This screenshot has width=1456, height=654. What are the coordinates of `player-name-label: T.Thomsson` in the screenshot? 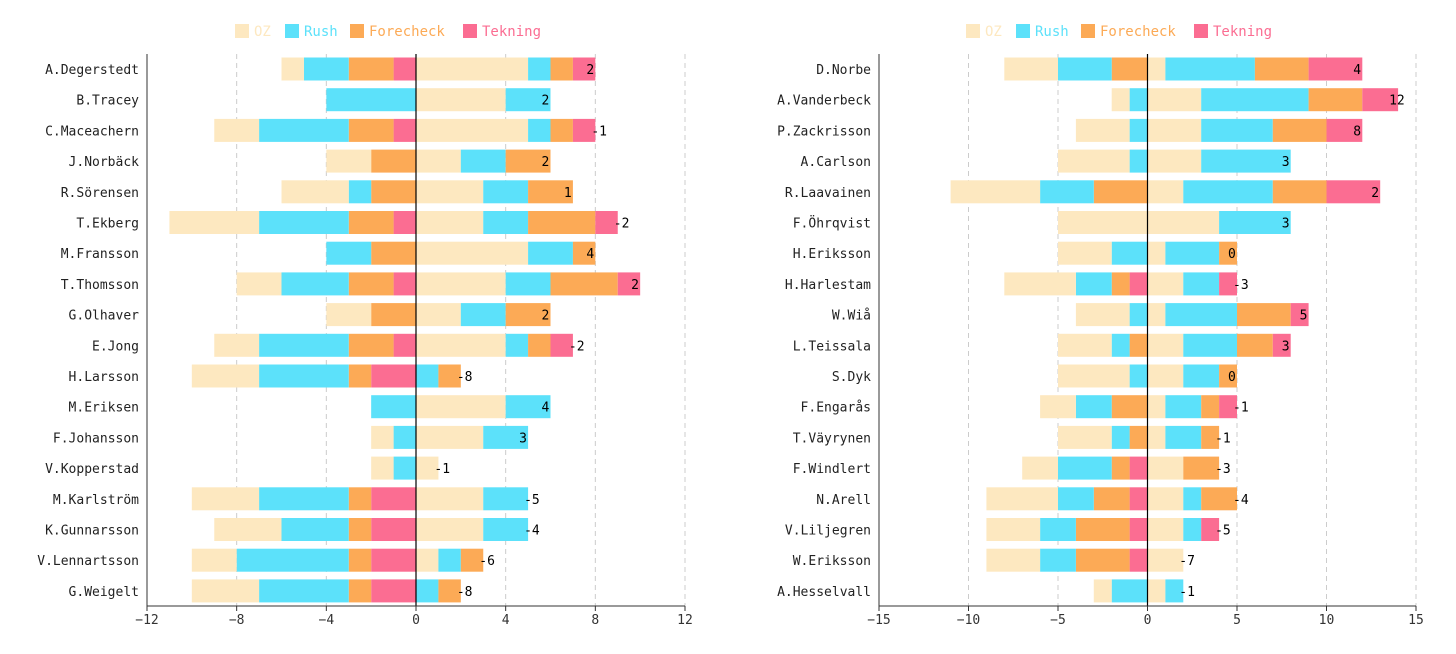 It's located at (100, 285).